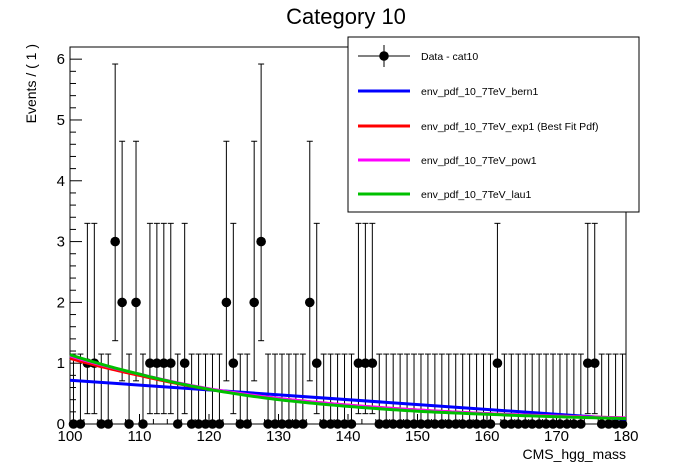  Describe the element at coordinates (61, 363) in the screenshot. I see `y-tick-label: 1` at that location.